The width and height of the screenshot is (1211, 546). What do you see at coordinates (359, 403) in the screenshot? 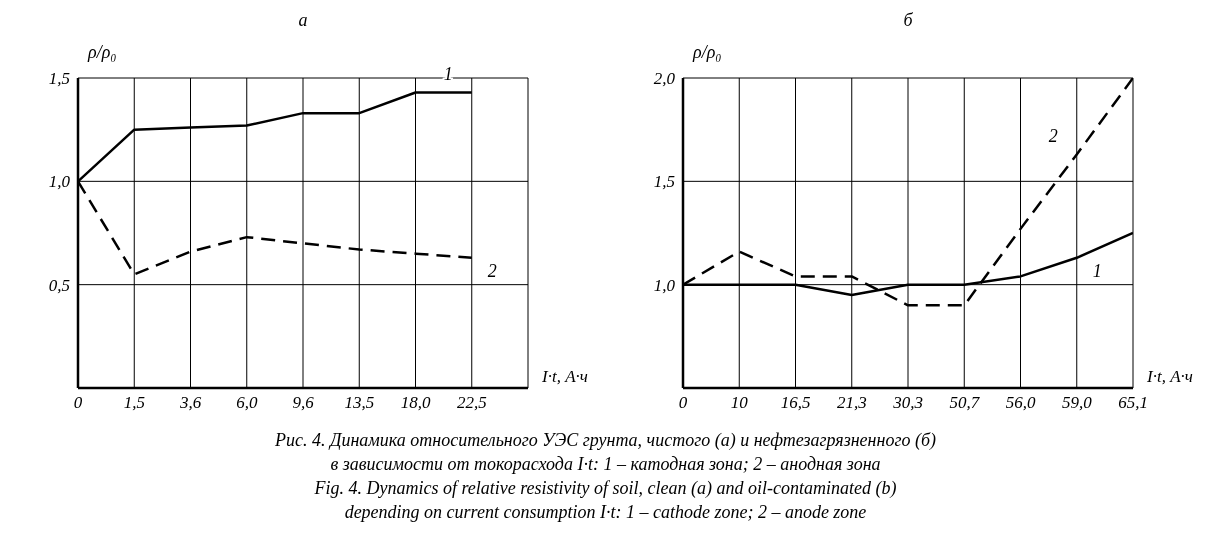
I see `x-tick-label: 13,5` at bounding box center [359, 403].